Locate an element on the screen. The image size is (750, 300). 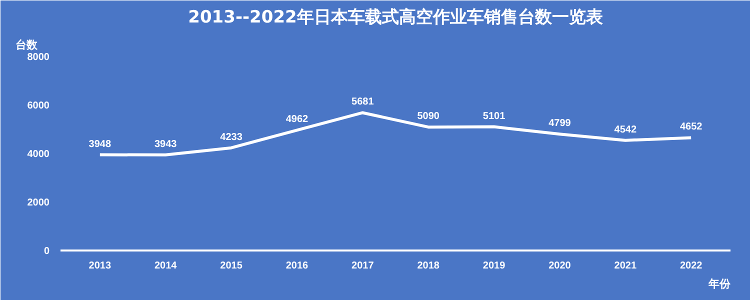
x-tick-label: 2021 is located at coordinates (625, 266).